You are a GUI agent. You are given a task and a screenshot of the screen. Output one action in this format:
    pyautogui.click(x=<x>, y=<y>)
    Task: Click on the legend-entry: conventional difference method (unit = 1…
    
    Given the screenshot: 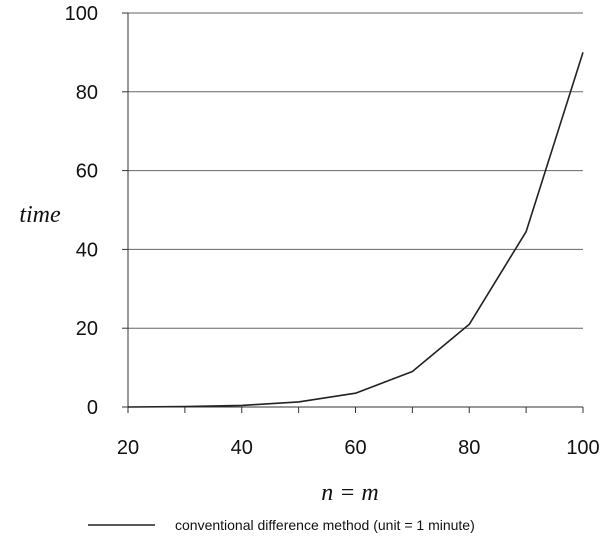 What is the action you would take?
    pyautogui.click(x=325, y=525)
    